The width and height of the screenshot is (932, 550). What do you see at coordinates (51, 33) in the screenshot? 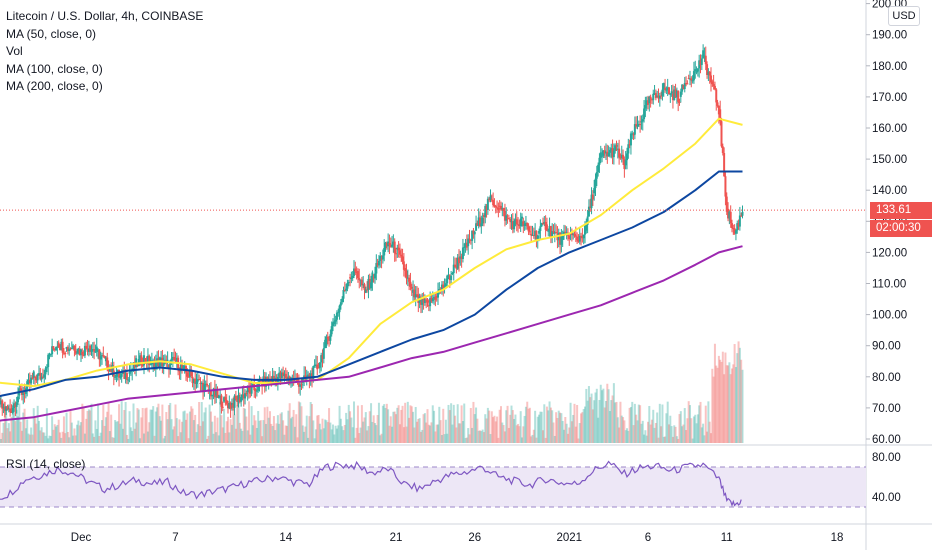
I see `legend-ma50: MA (50, close, 0)` at bounding box center [51, 33].